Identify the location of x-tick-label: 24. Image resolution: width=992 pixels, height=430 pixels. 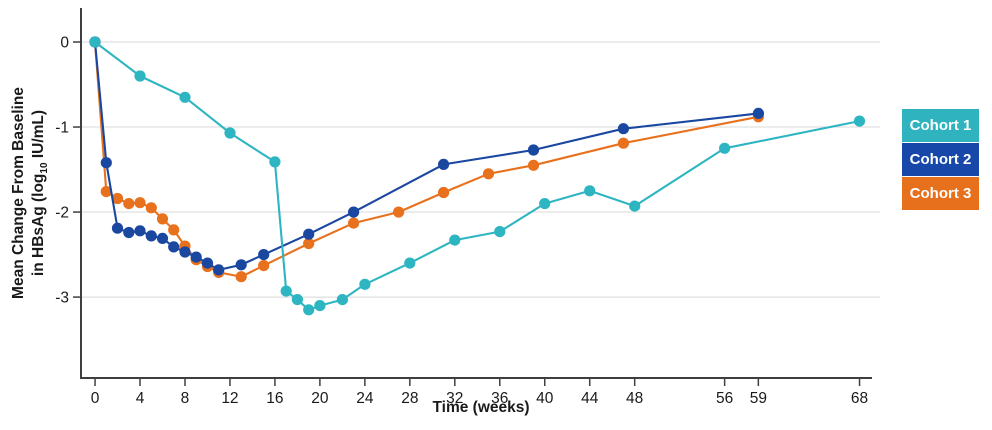
(365, 398).